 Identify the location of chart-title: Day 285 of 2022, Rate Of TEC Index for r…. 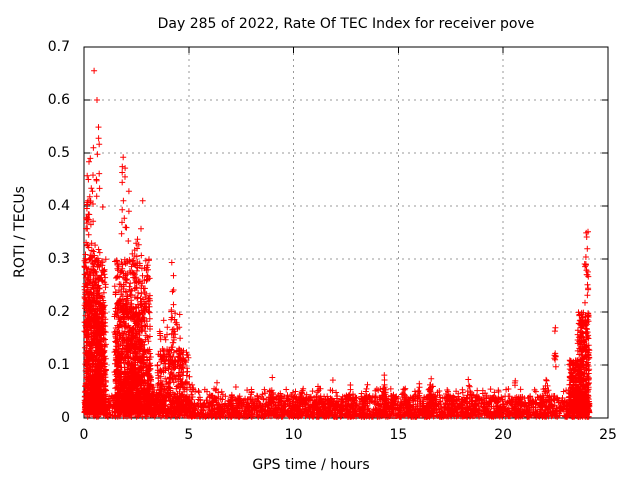
(346, 24).